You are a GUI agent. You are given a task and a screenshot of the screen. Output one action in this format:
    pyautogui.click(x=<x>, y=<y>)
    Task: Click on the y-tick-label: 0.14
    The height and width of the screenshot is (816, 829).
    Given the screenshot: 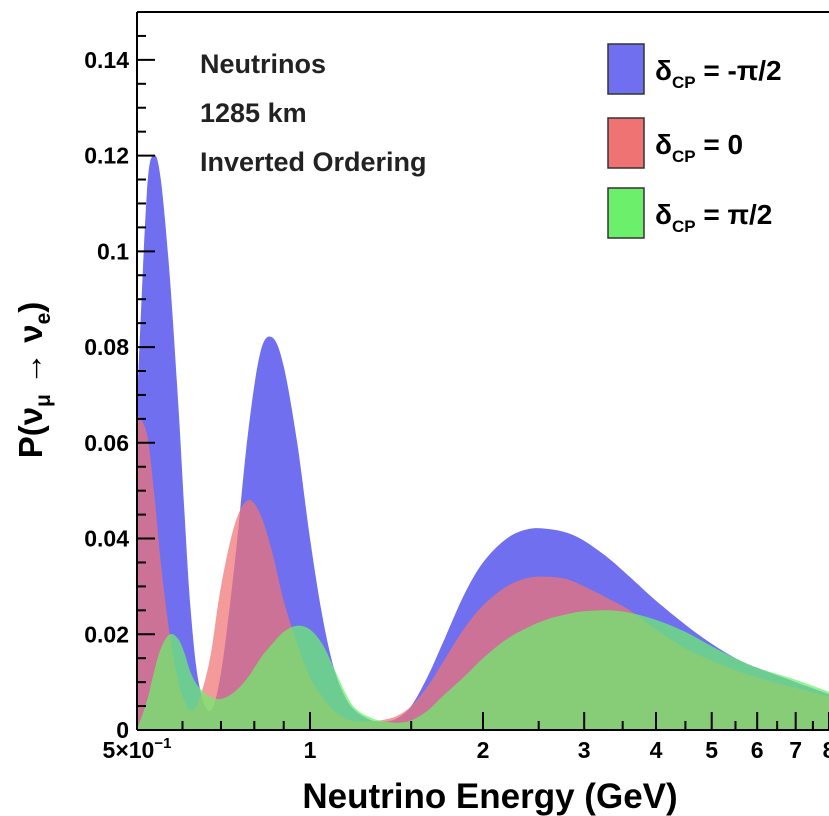 What is the action you would take?
    pyautogui.click(x=106, y=60)
    